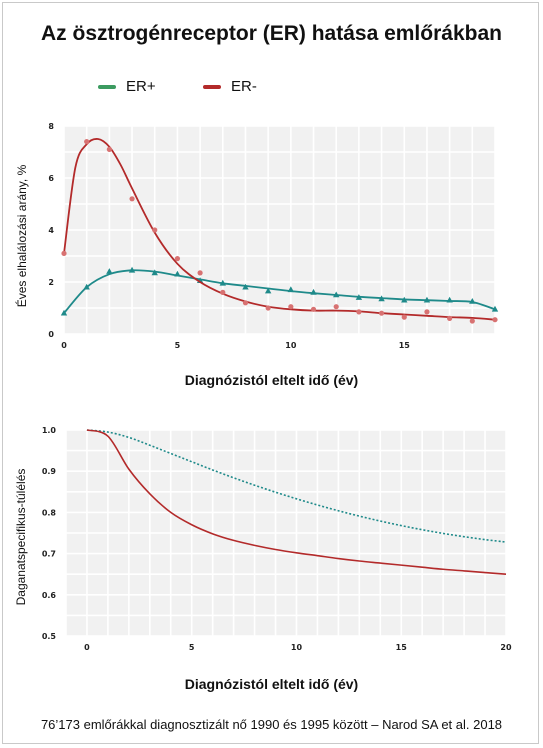 This screenshot has height=748, width=543. What do you see at coordinates (49, 512) in the screenshot?
I see `survival-y-tick-label: 0.8` at bounding box center [49, 512].